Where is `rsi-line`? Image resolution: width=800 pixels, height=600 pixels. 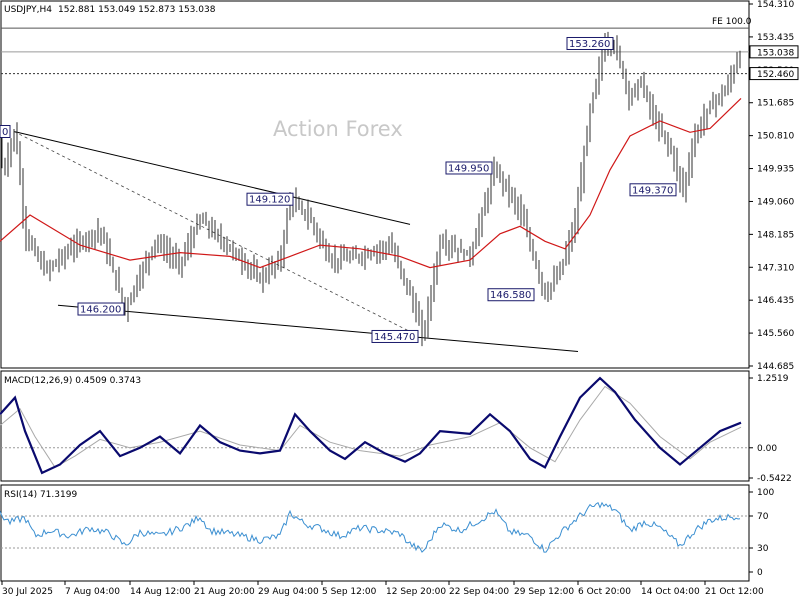 rsi-line is located at coordinates (370, 527).